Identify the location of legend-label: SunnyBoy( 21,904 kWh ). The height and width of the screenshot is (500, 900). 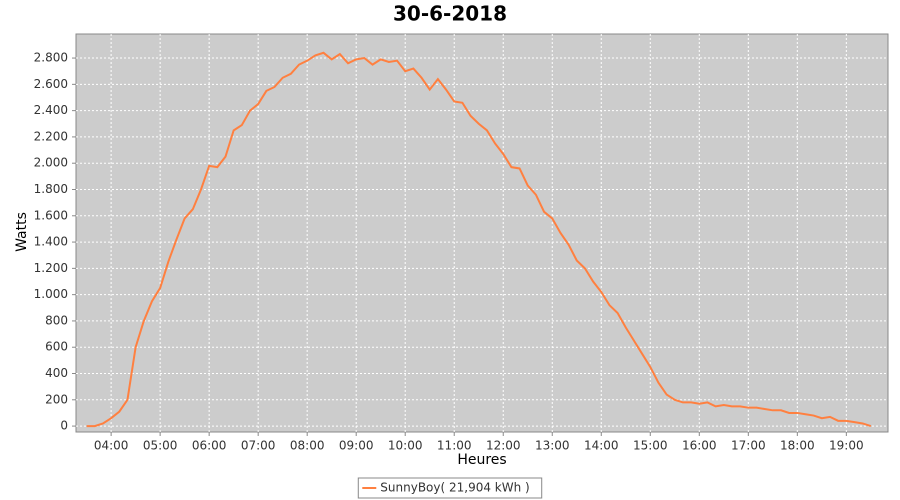
(454, 488).